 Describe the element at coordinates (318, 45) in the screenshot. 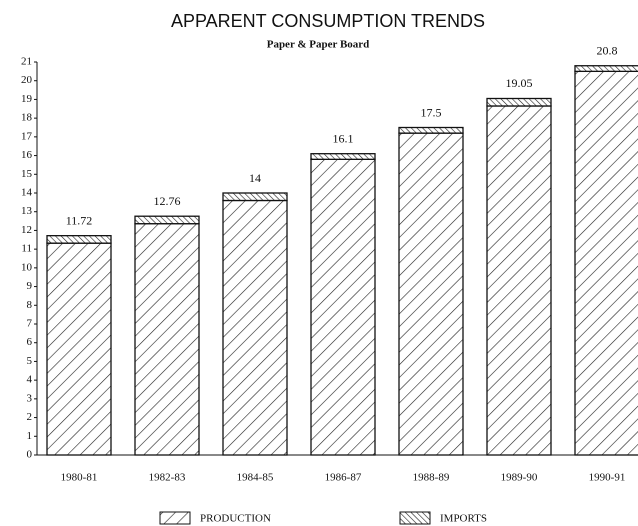

I see `chart-subtitle: Paper & Paper Board` at that location.